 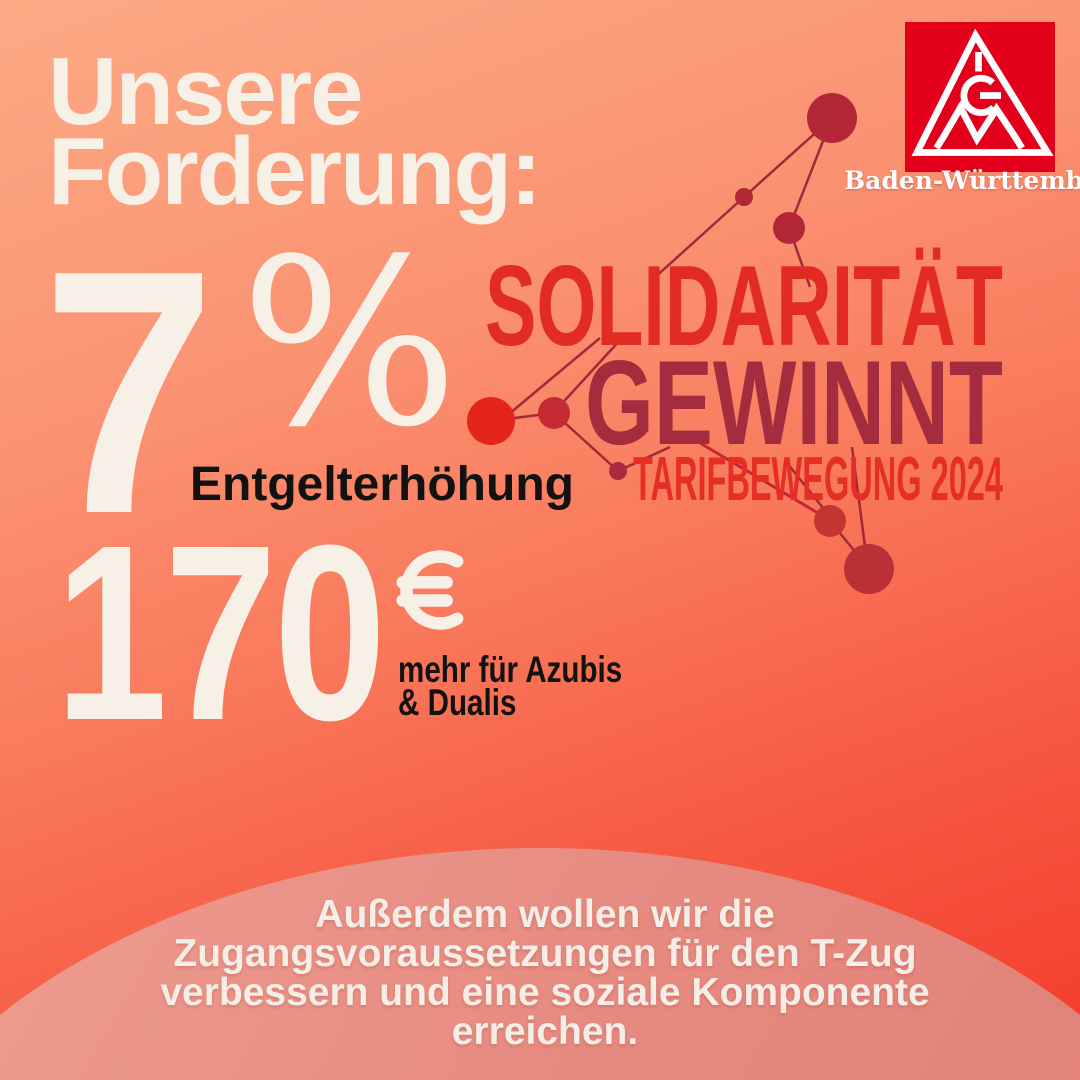 I want to click on headline-line1: Unsere, so click(x=205, y=91).